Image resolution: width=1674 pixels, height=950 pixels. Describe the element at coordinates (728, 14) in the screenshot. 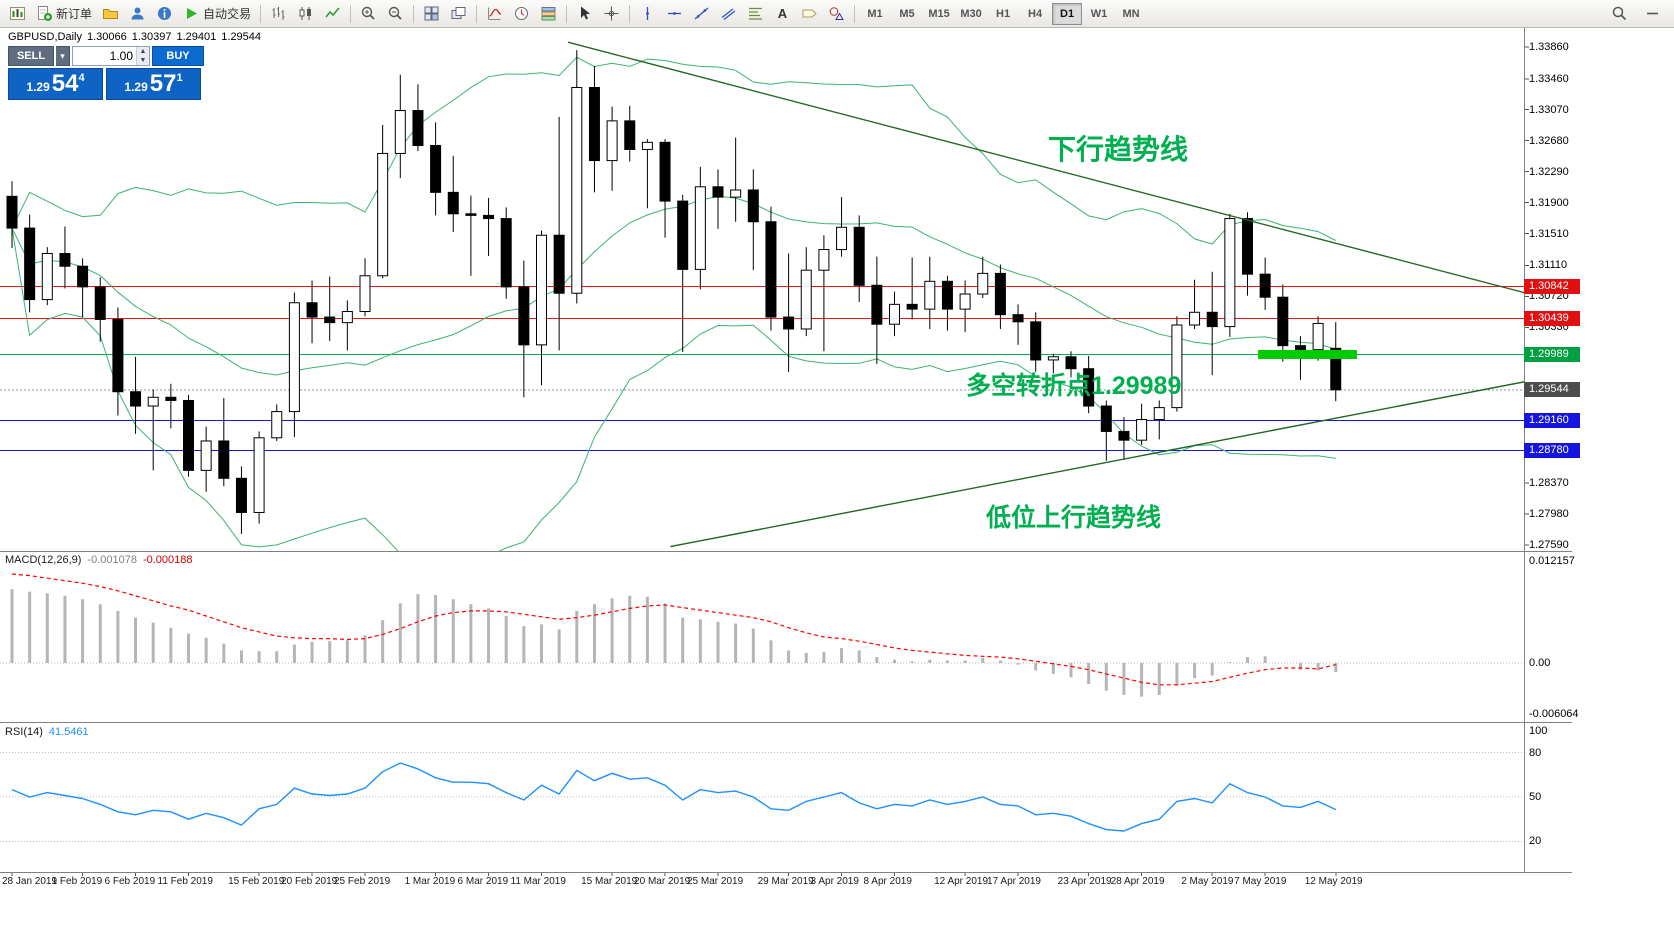

I see `channel-button` at that location.